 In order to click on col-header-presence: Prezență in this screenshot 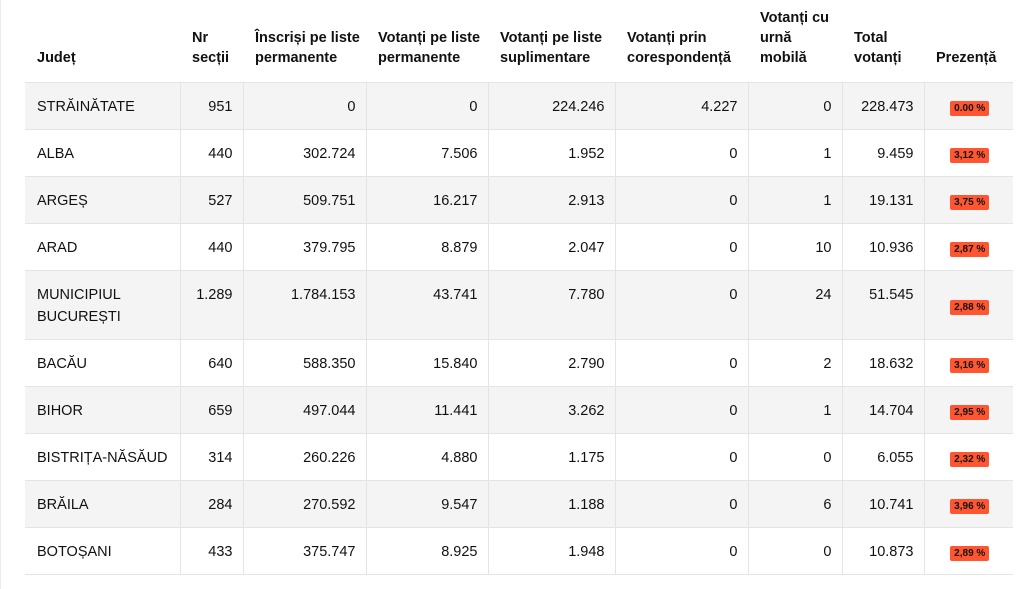, I will do `click(966, 57)`.